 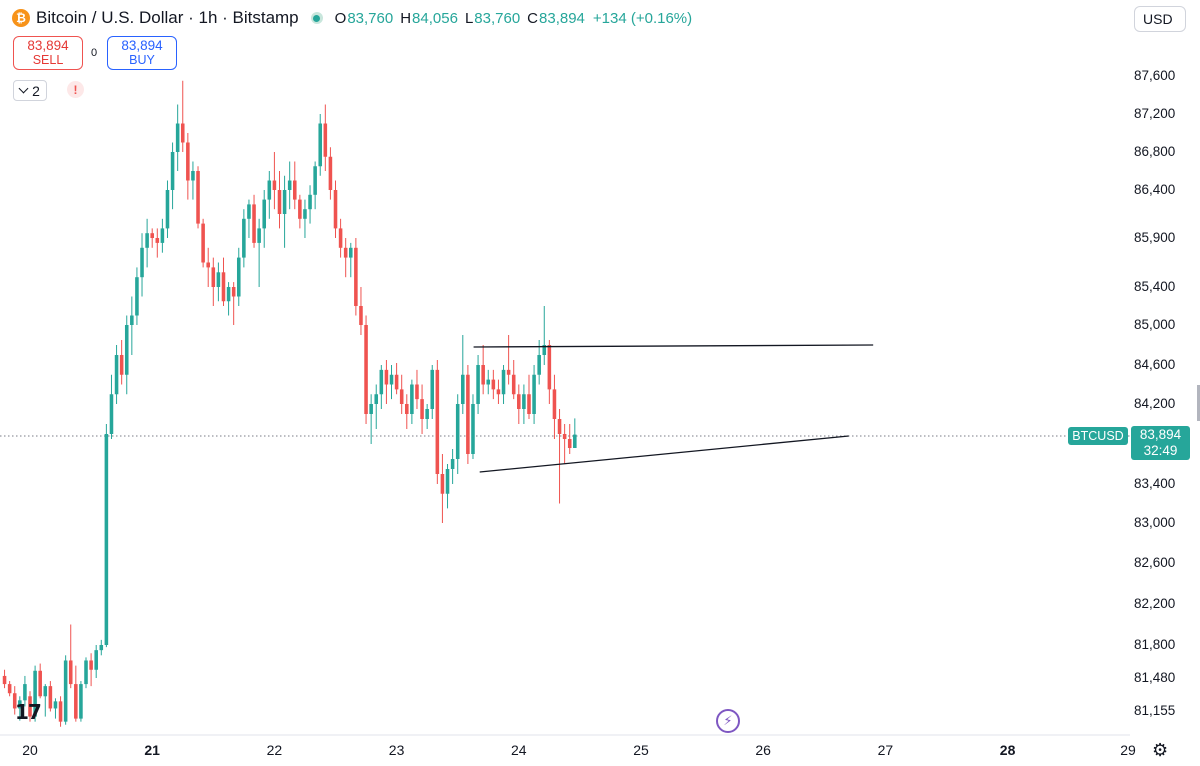 I want to click on ohlc-change: +134 (+0.16%), so click(x=642, y=18).